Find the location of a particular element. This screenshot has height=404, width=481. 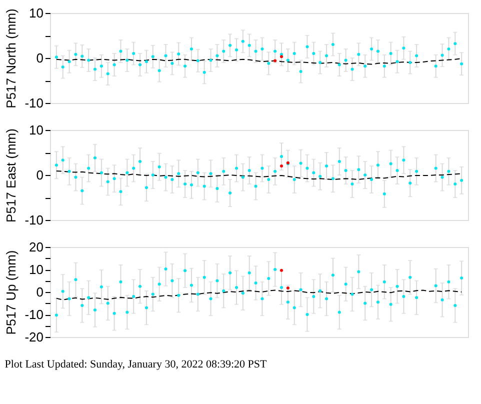

text: Plot Last Updated: Sunday, January 30, 2022 08:39:20 PST is located at coordinates (136, 364).